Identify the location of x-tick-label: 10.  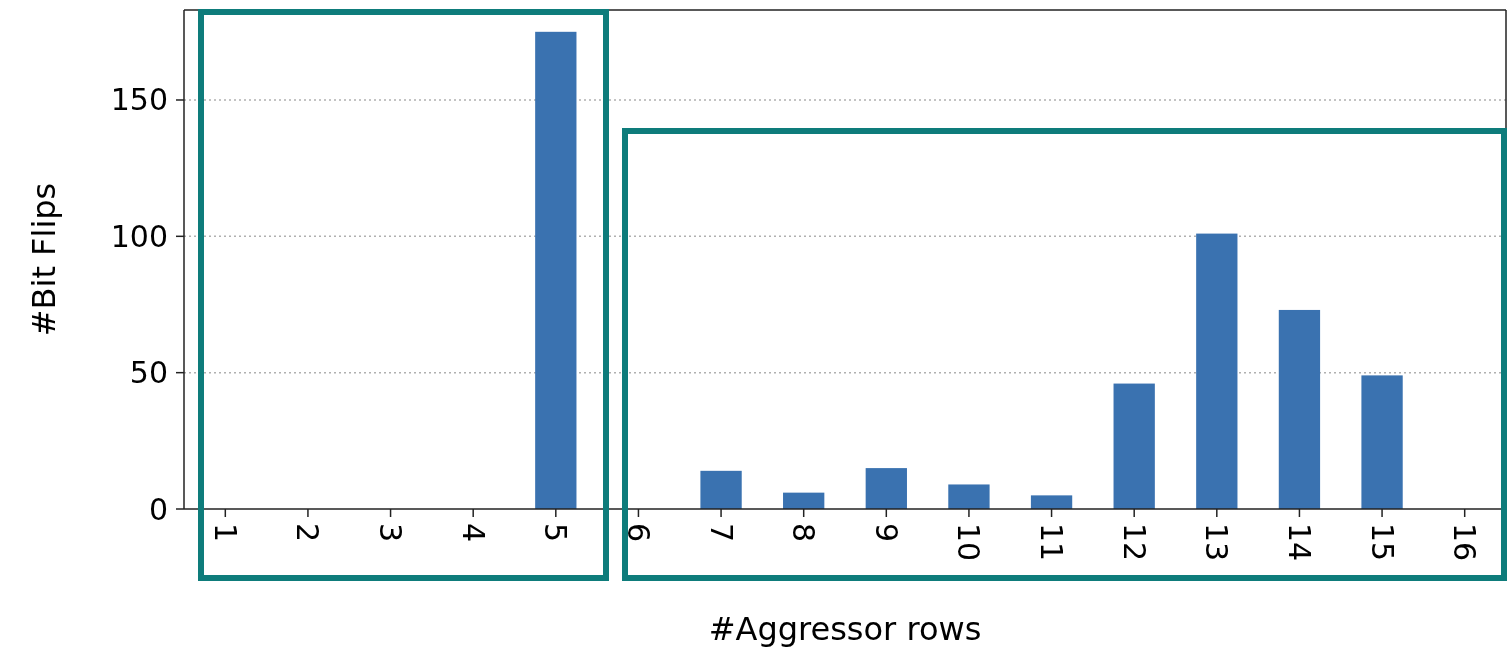
(969, 542).